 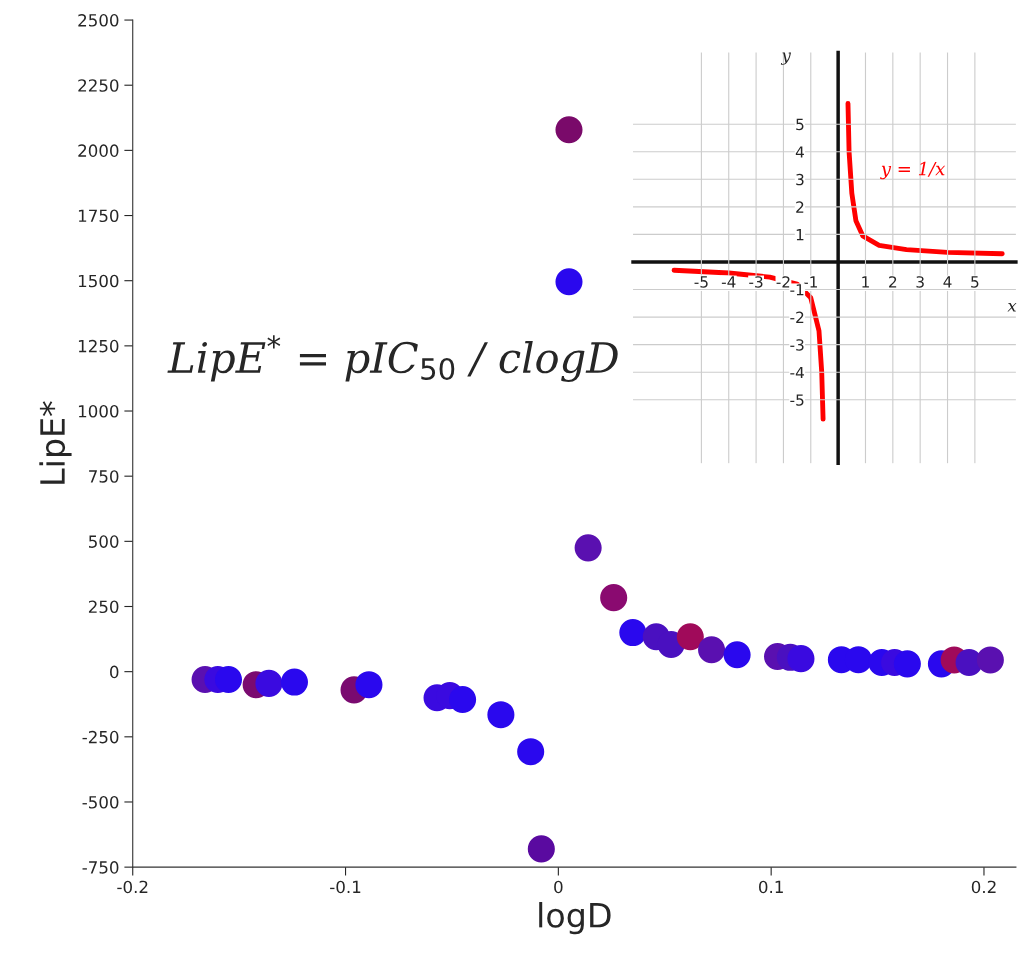 I want to click on x-tick-label: -4, so click(x=728, y=282).